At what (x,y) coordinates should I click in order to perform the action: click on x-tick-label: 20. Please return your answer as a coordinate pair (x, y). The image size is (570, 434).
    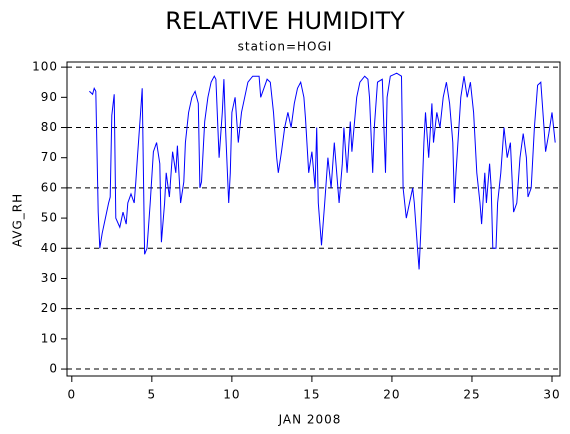
    Looking at the image, I should click on (391, 395).